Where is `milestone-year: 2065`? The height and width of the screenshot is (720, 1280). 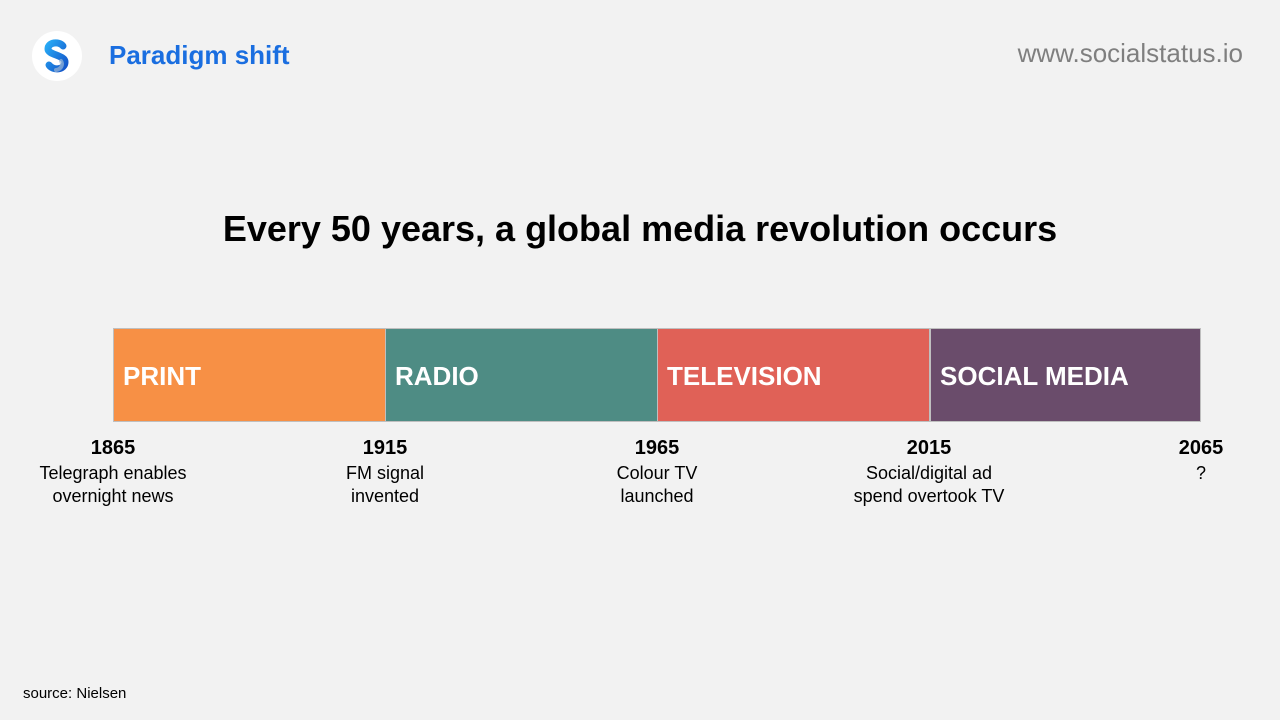 milestone-year: 2065 is located at coordinates (1201, 448).